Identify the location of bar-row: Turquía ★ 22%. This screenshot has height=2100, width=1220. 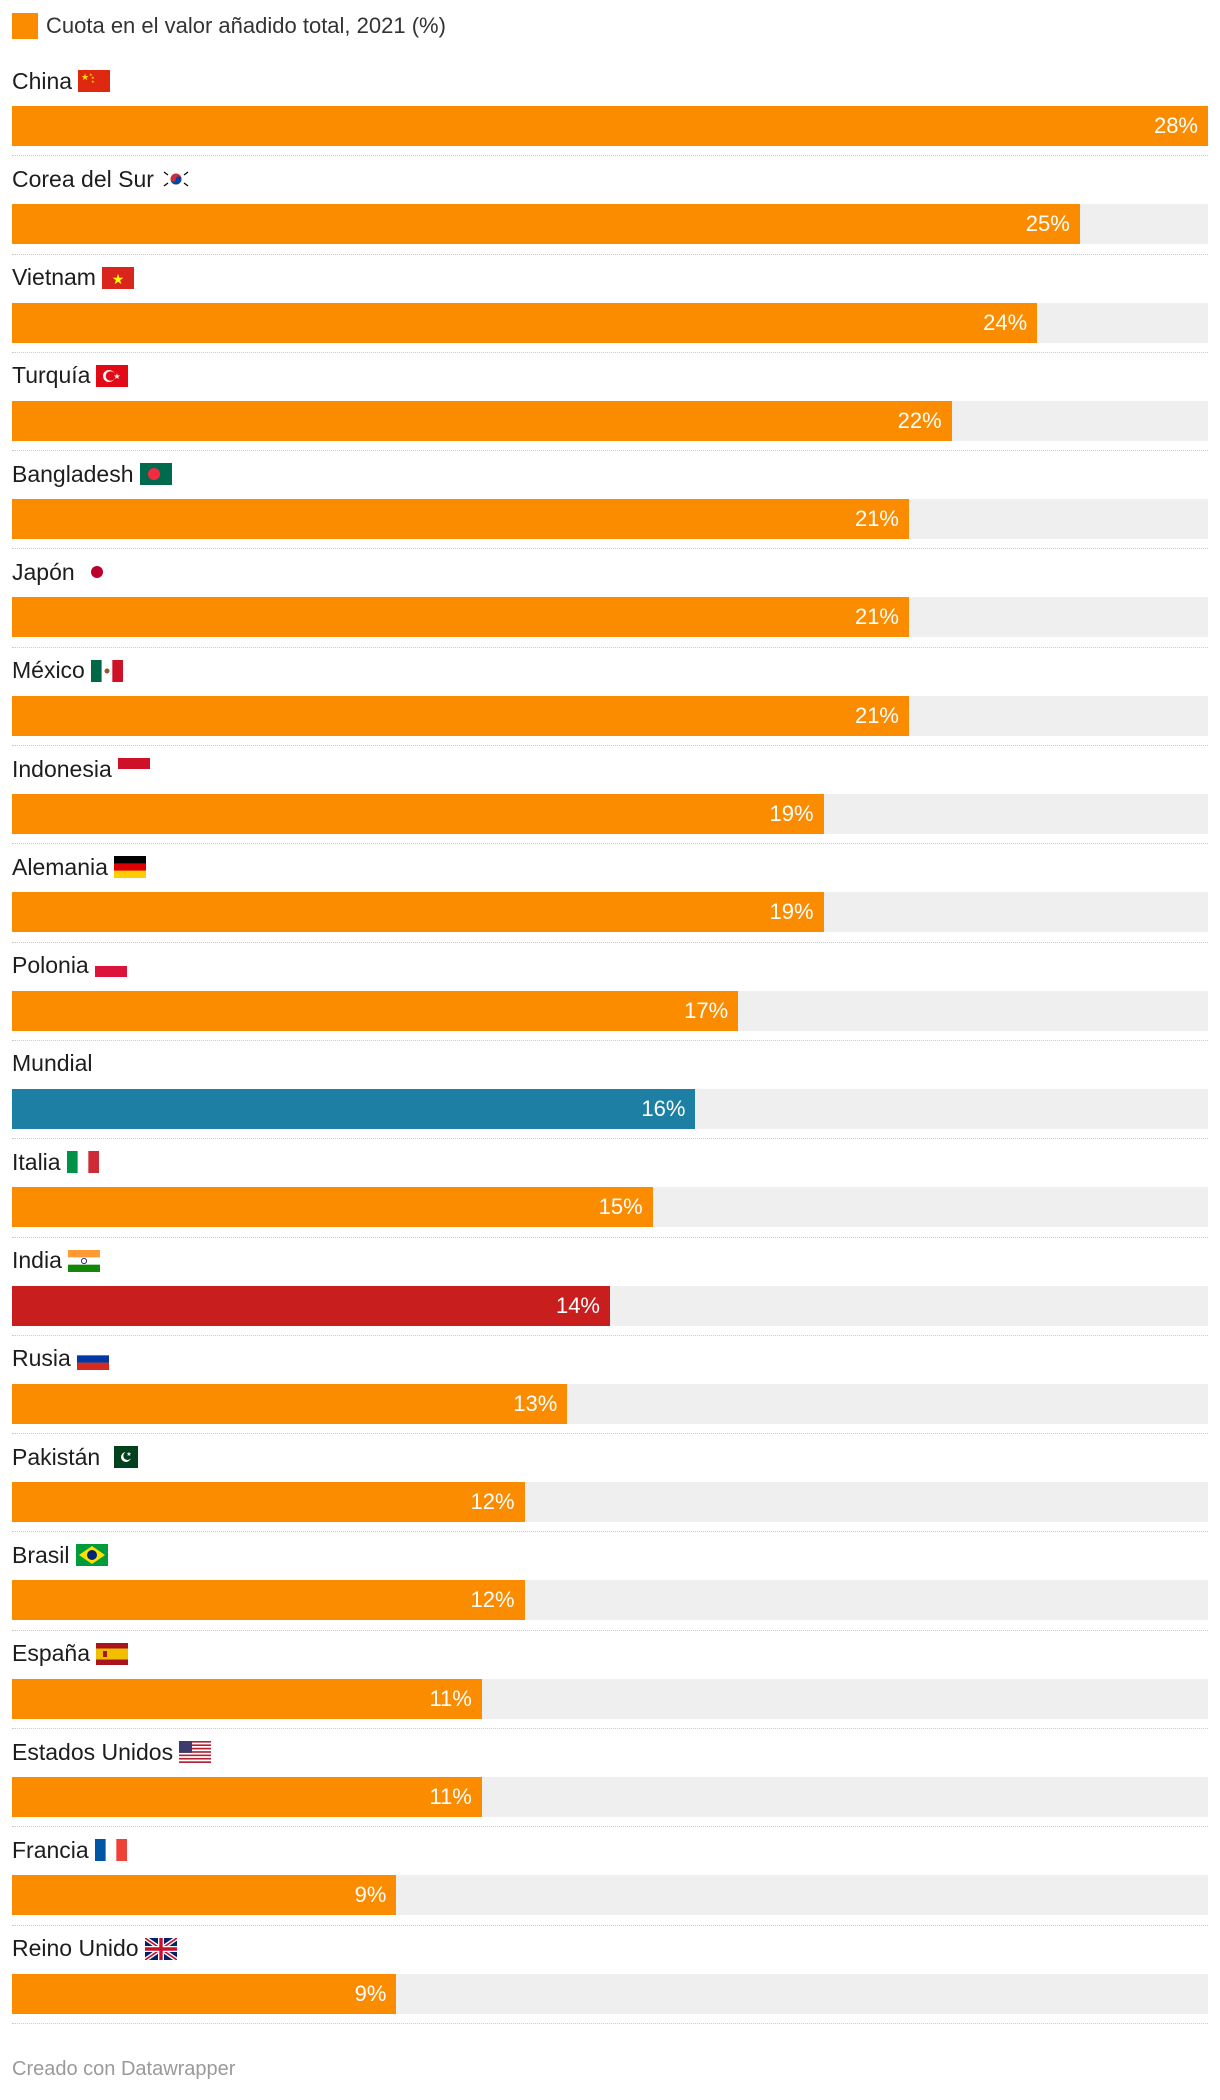
(610, 402).